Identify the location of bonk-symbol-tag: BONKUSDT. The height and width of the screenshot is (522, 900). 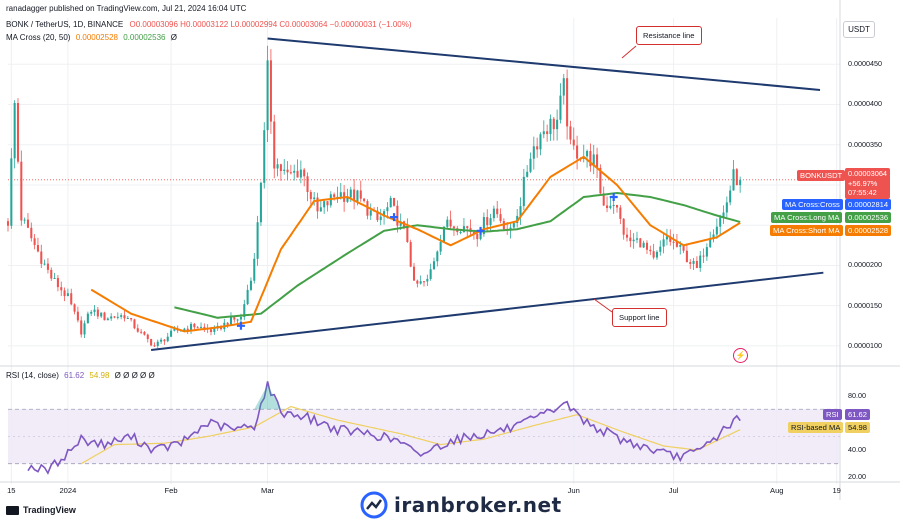
(821, 175).